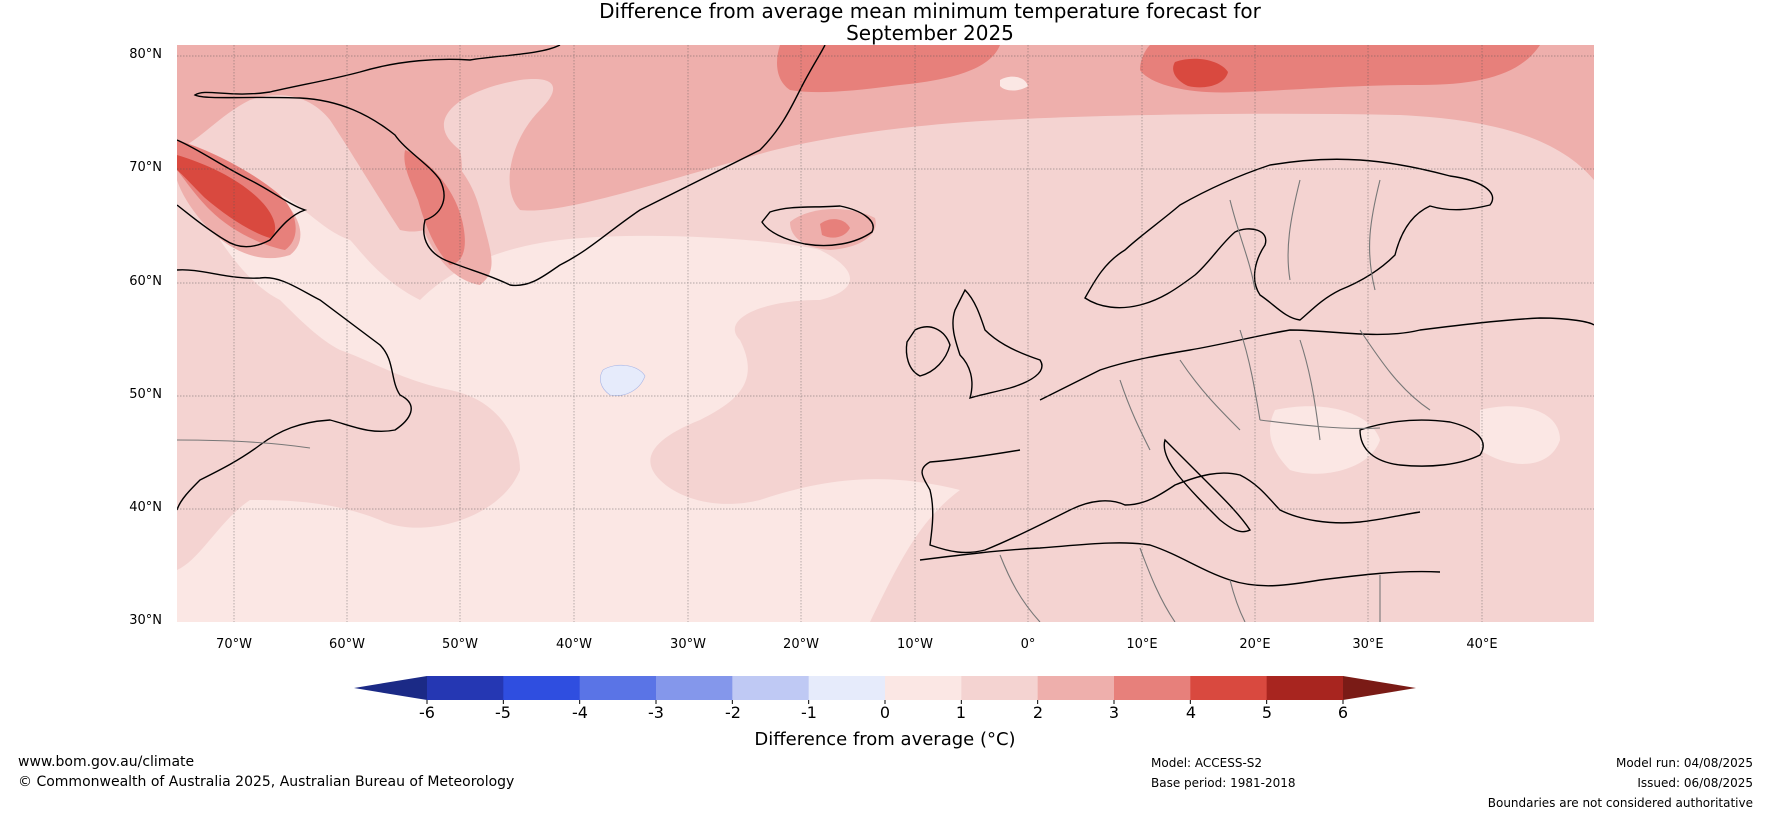 This screenshot has width=1770, height=816. I want to click on lon-label-10w: 10°W, so click(915, 644).